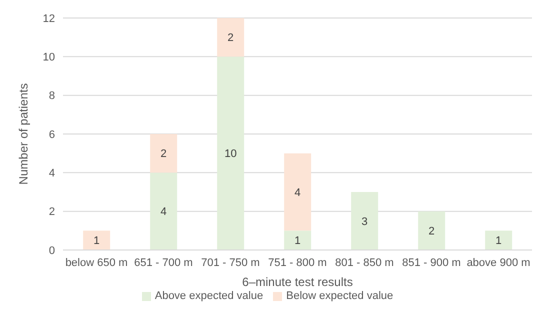 The height and width of the screenshot is (315, 550). I want to click on y-tick-label: 8, so click(51, 96).